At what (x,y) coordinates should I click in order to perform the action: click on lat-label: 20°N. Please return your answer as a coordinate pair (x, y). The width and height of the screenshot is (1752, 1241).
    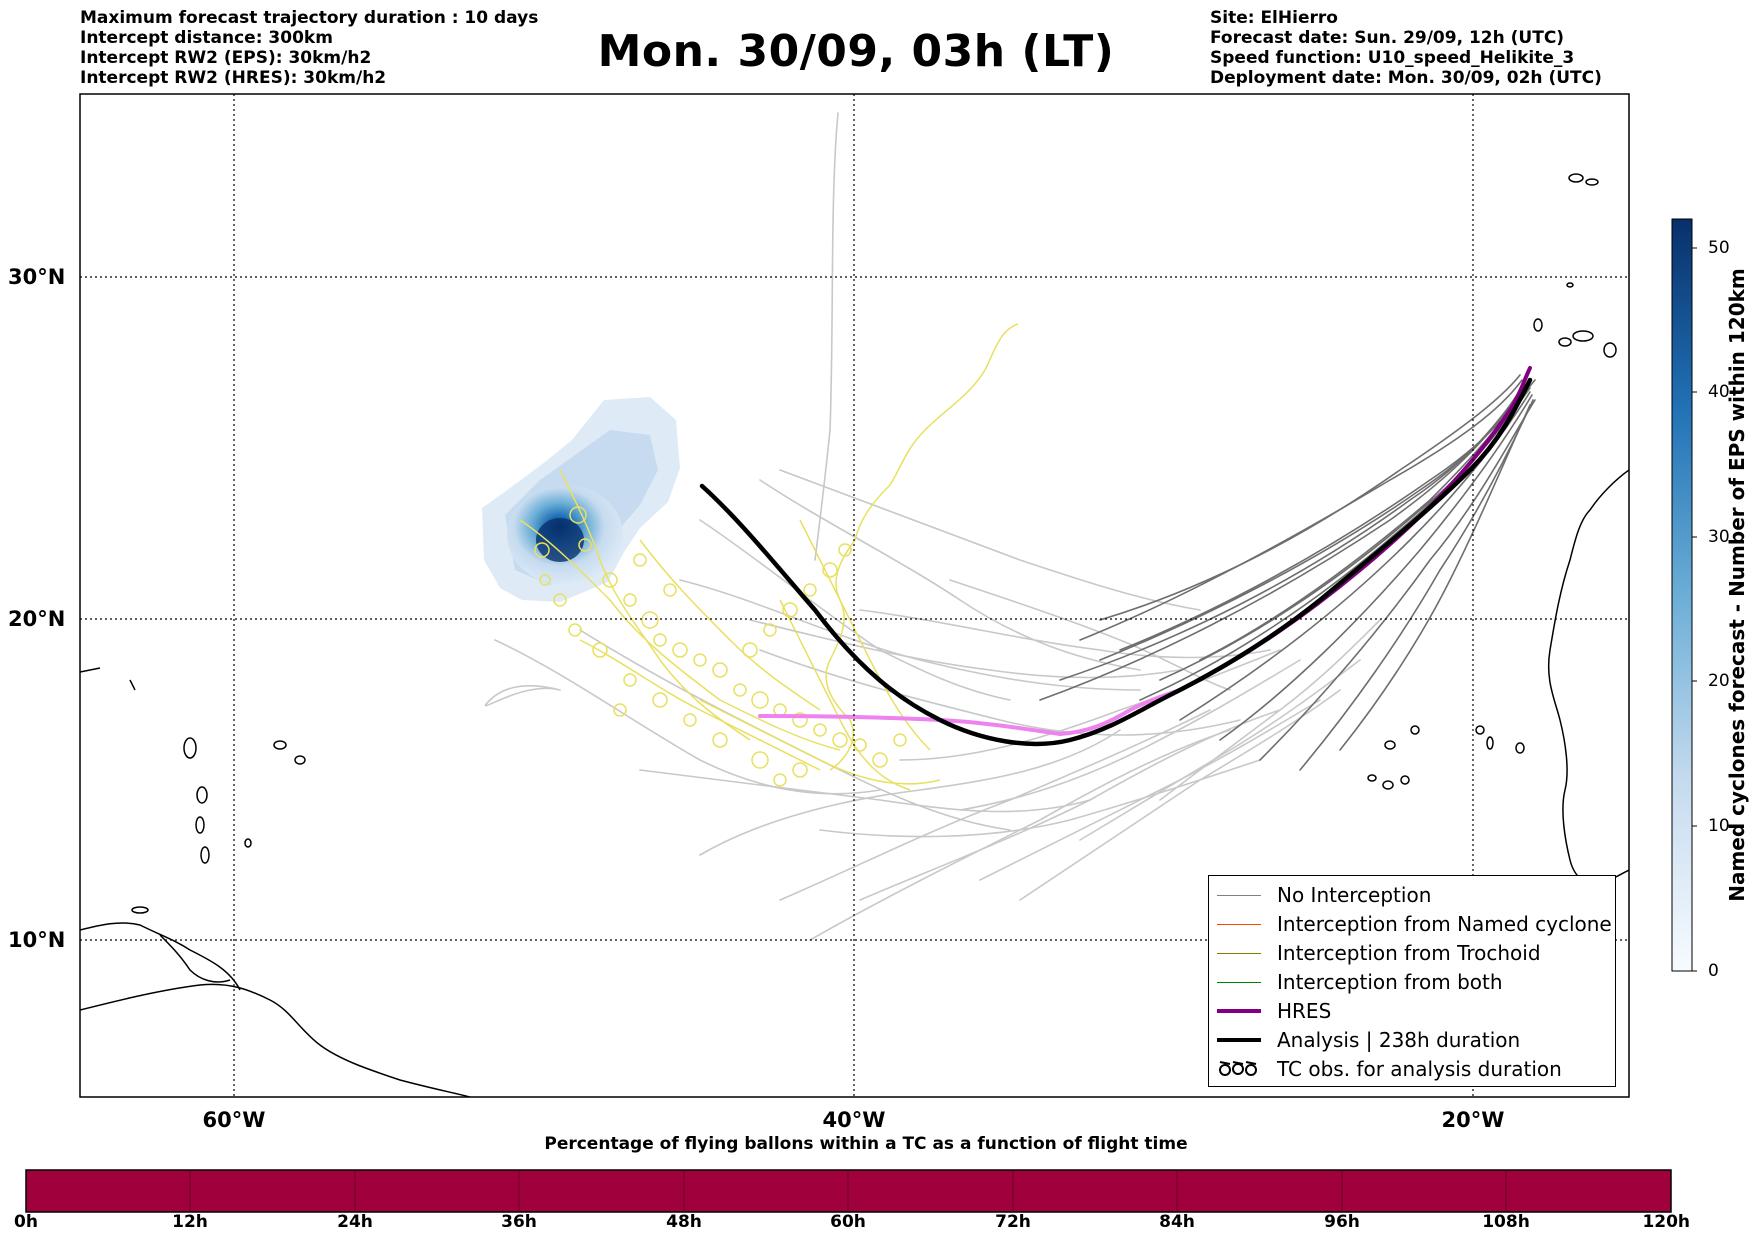
    Looking at the image, I should click on (37, 619).